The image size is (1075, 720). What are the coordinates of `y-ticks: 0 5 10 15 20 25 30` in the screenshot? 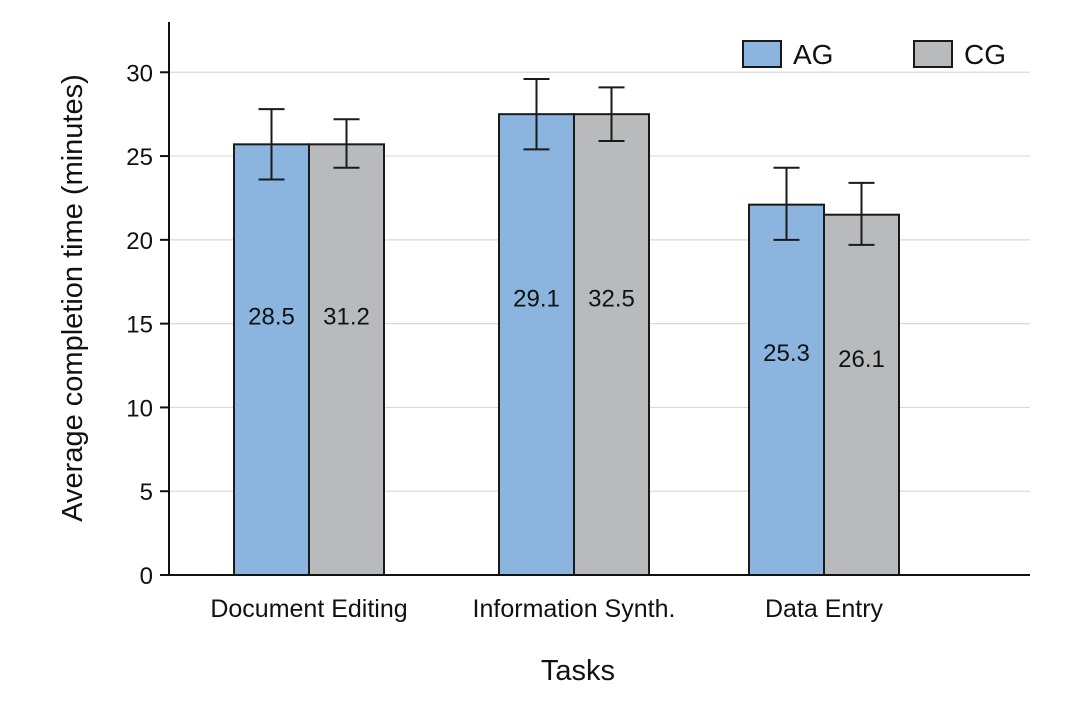 It's located at (147, 325).